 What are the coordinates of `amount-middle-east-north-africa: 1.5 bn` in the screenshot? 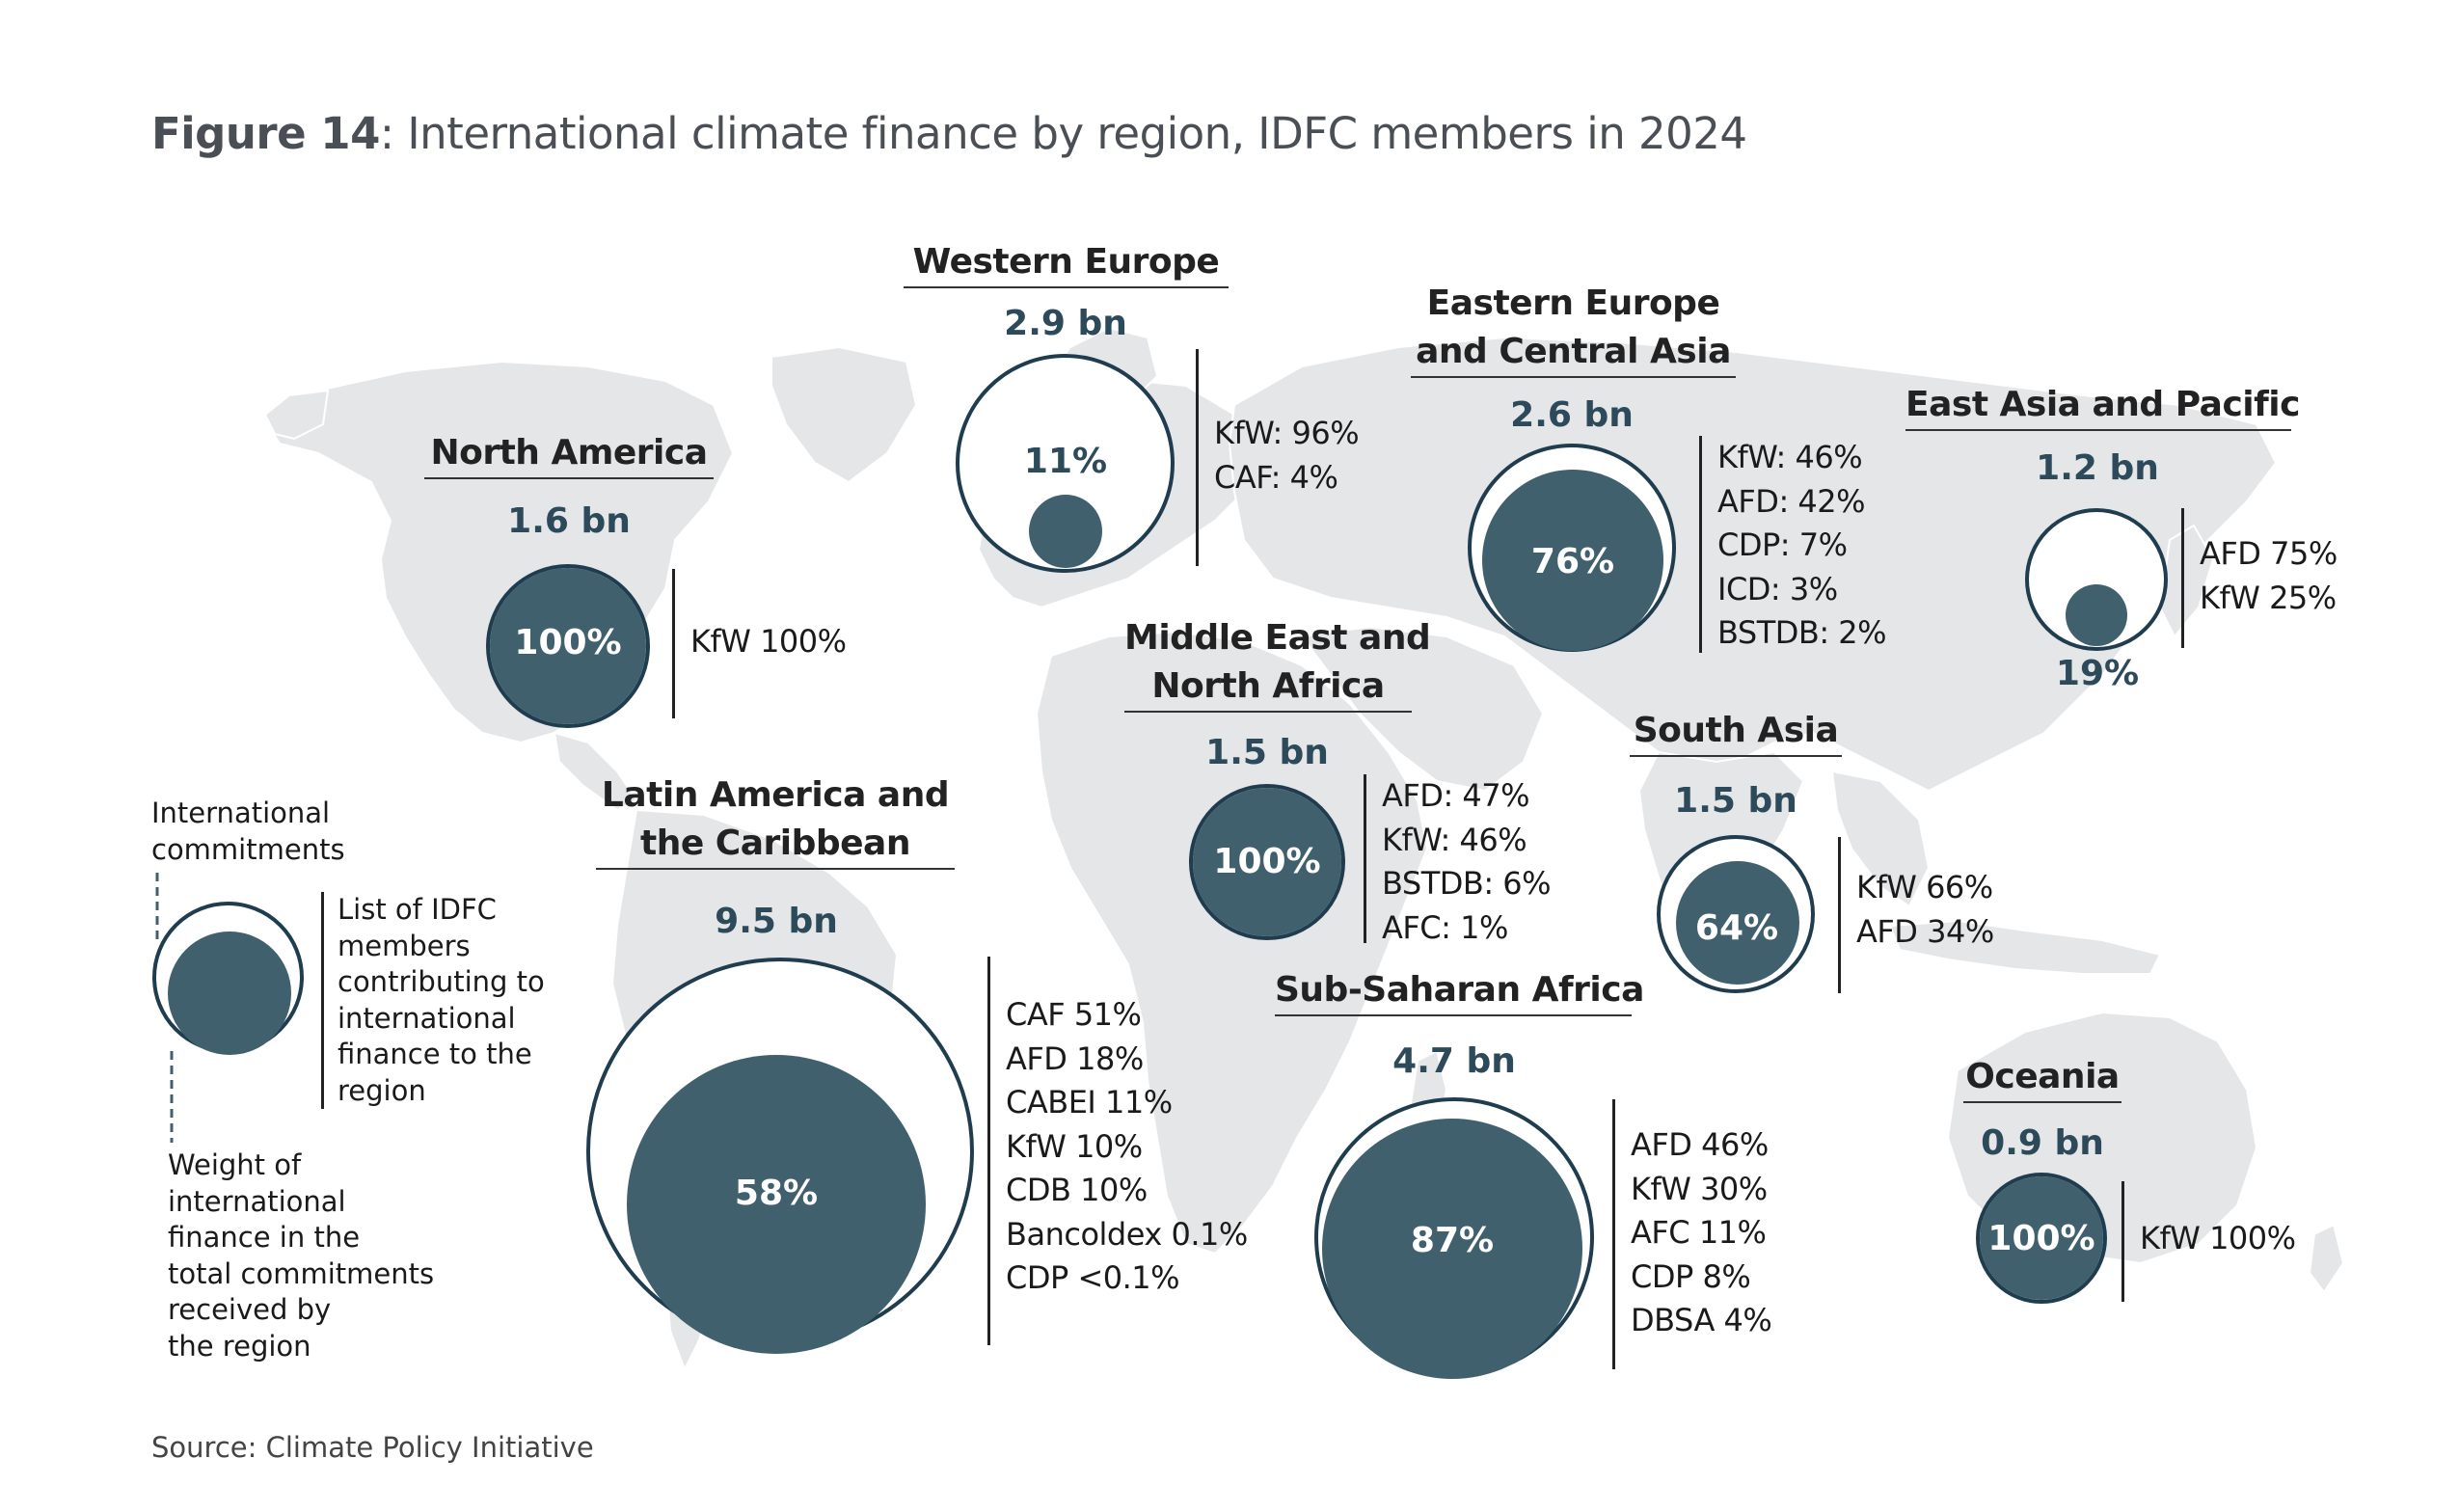 It's located at (1267, 752).